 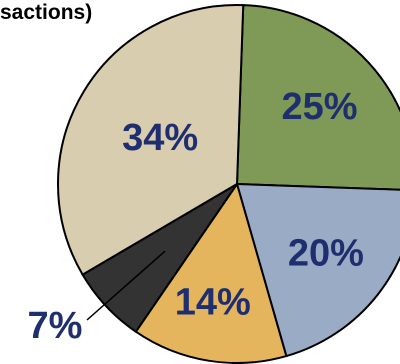 What do you see at coordinates (160, 138) in the screenshot?
I see `slice-label-34: 34%` at bounding box center [160, 138].